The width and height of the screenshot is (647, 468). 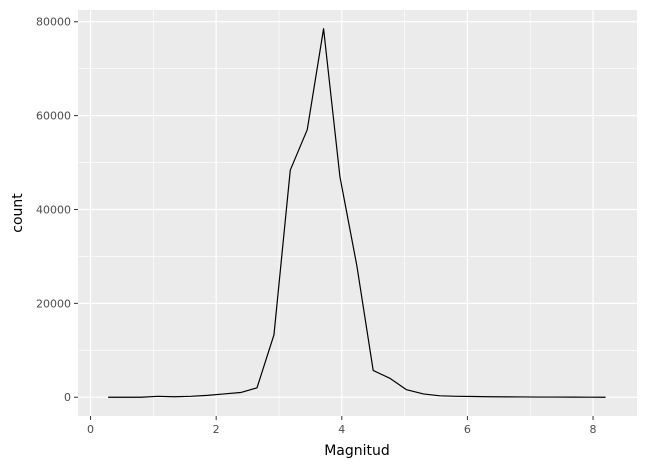 I want to click on x-tick-label: 4, so click(x=341, y=429).